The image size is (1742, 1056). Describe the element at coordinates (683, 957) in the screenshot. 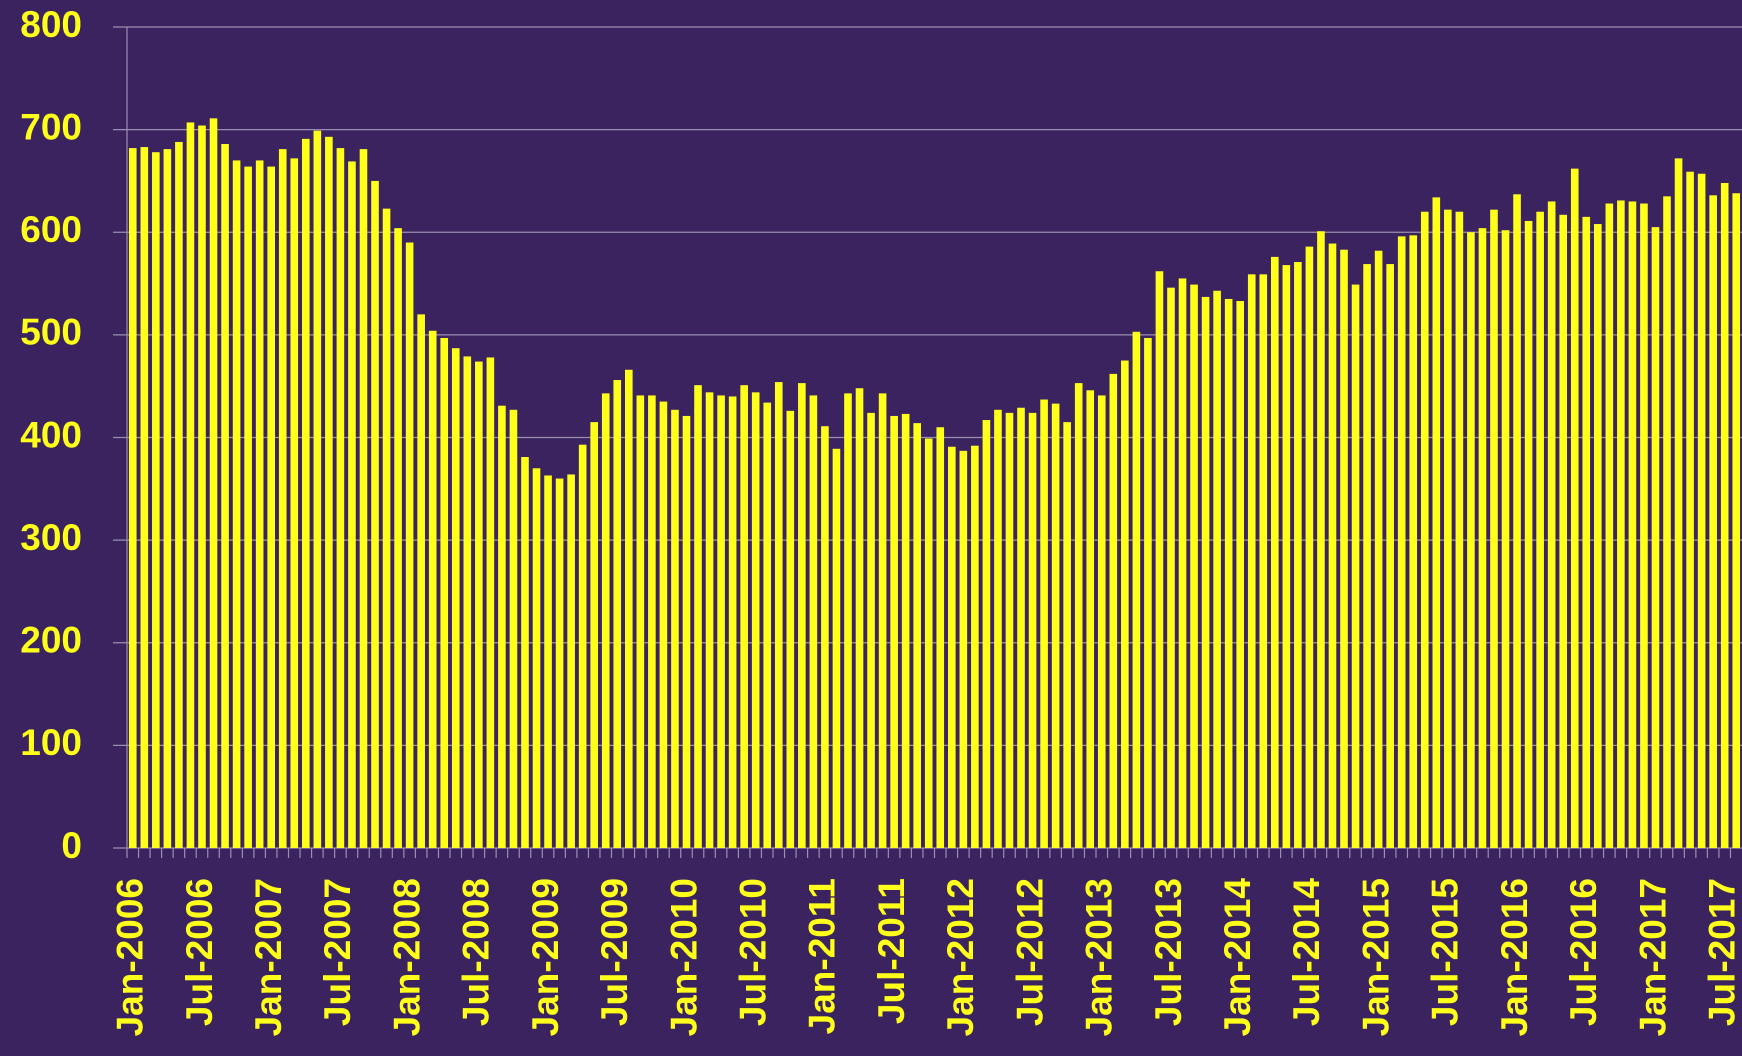

I see `x-tick-label: Jan-2010` at that location.